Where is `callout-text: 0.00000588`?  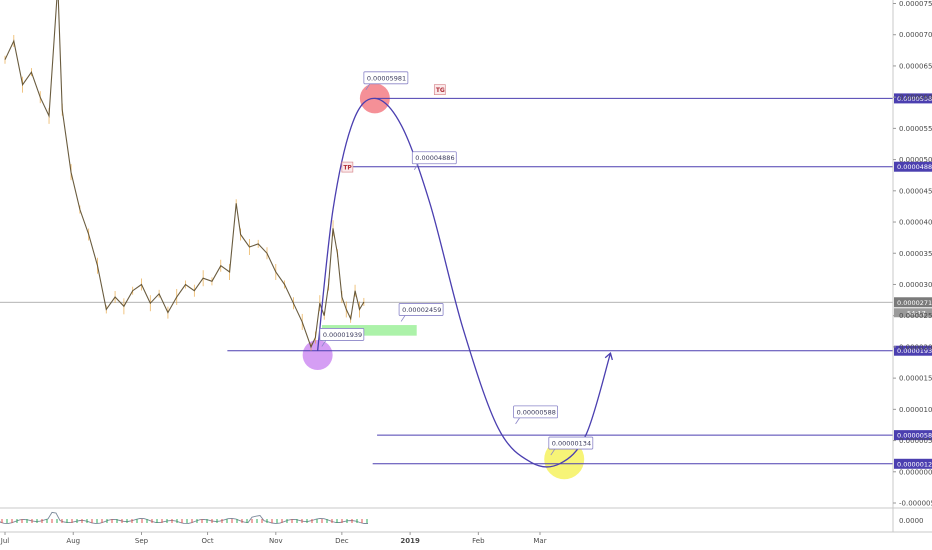
callout-text: 0.00000588 is located at coordinates (536, 412).